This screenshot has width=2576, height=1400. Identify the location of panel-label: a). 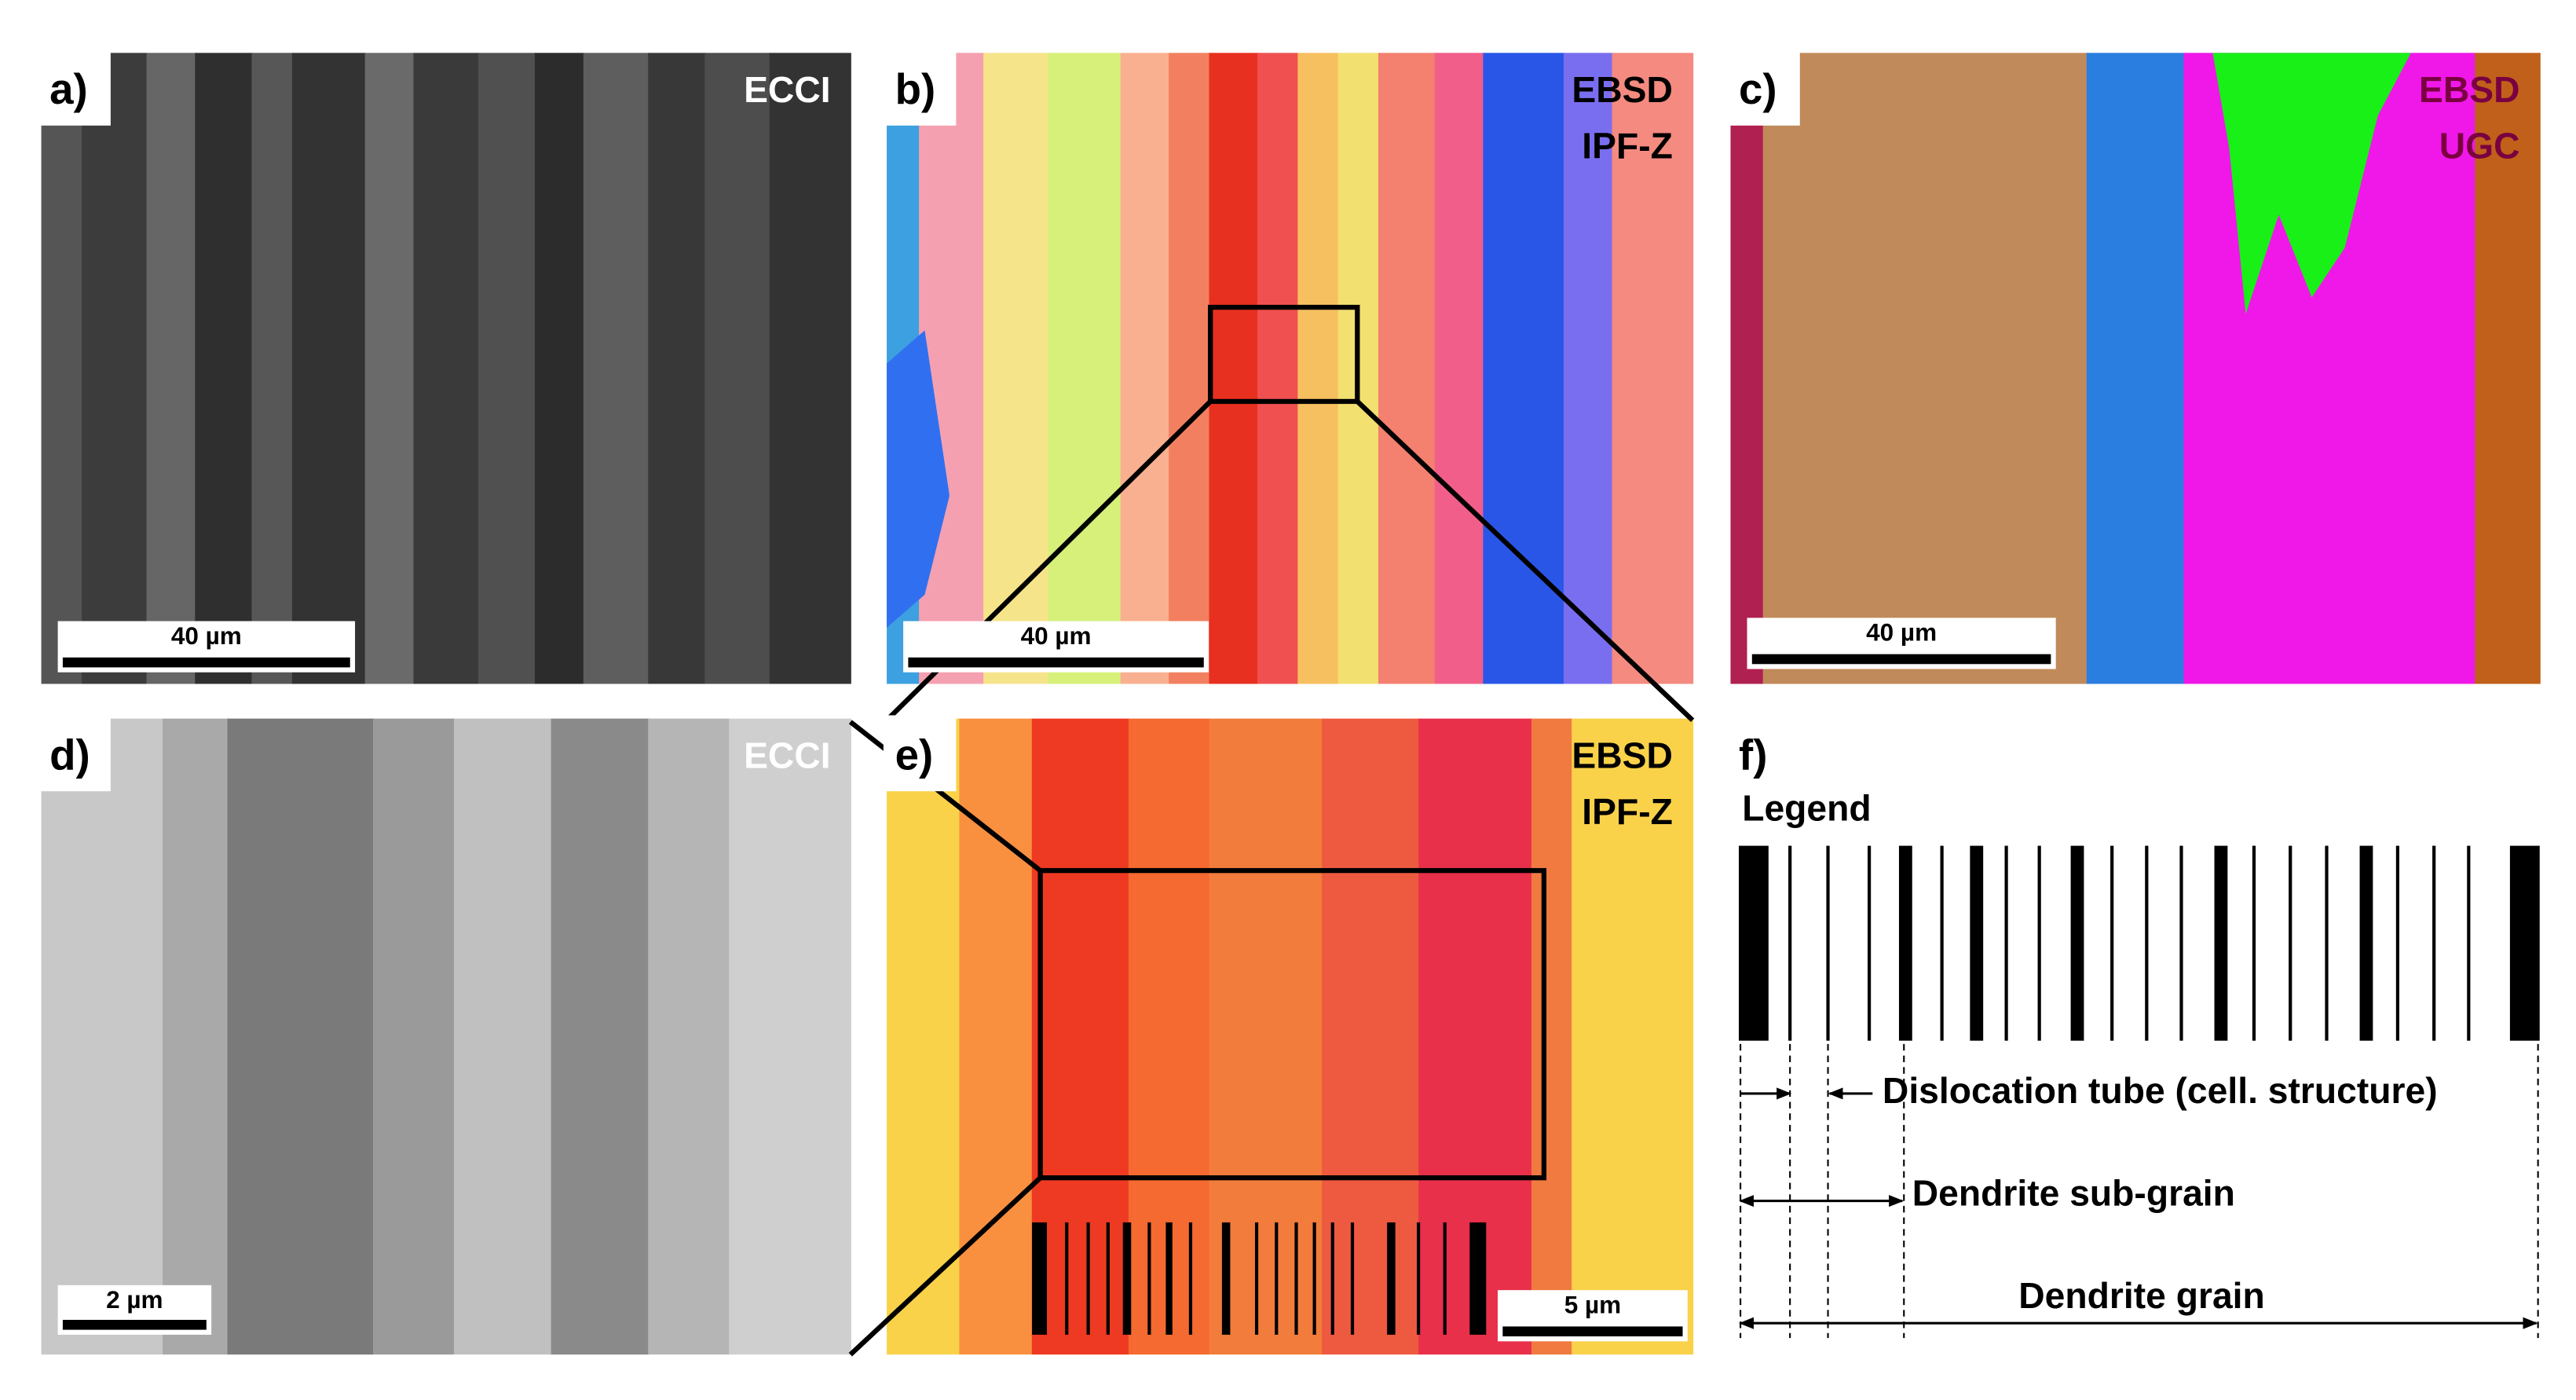
(69, 89).